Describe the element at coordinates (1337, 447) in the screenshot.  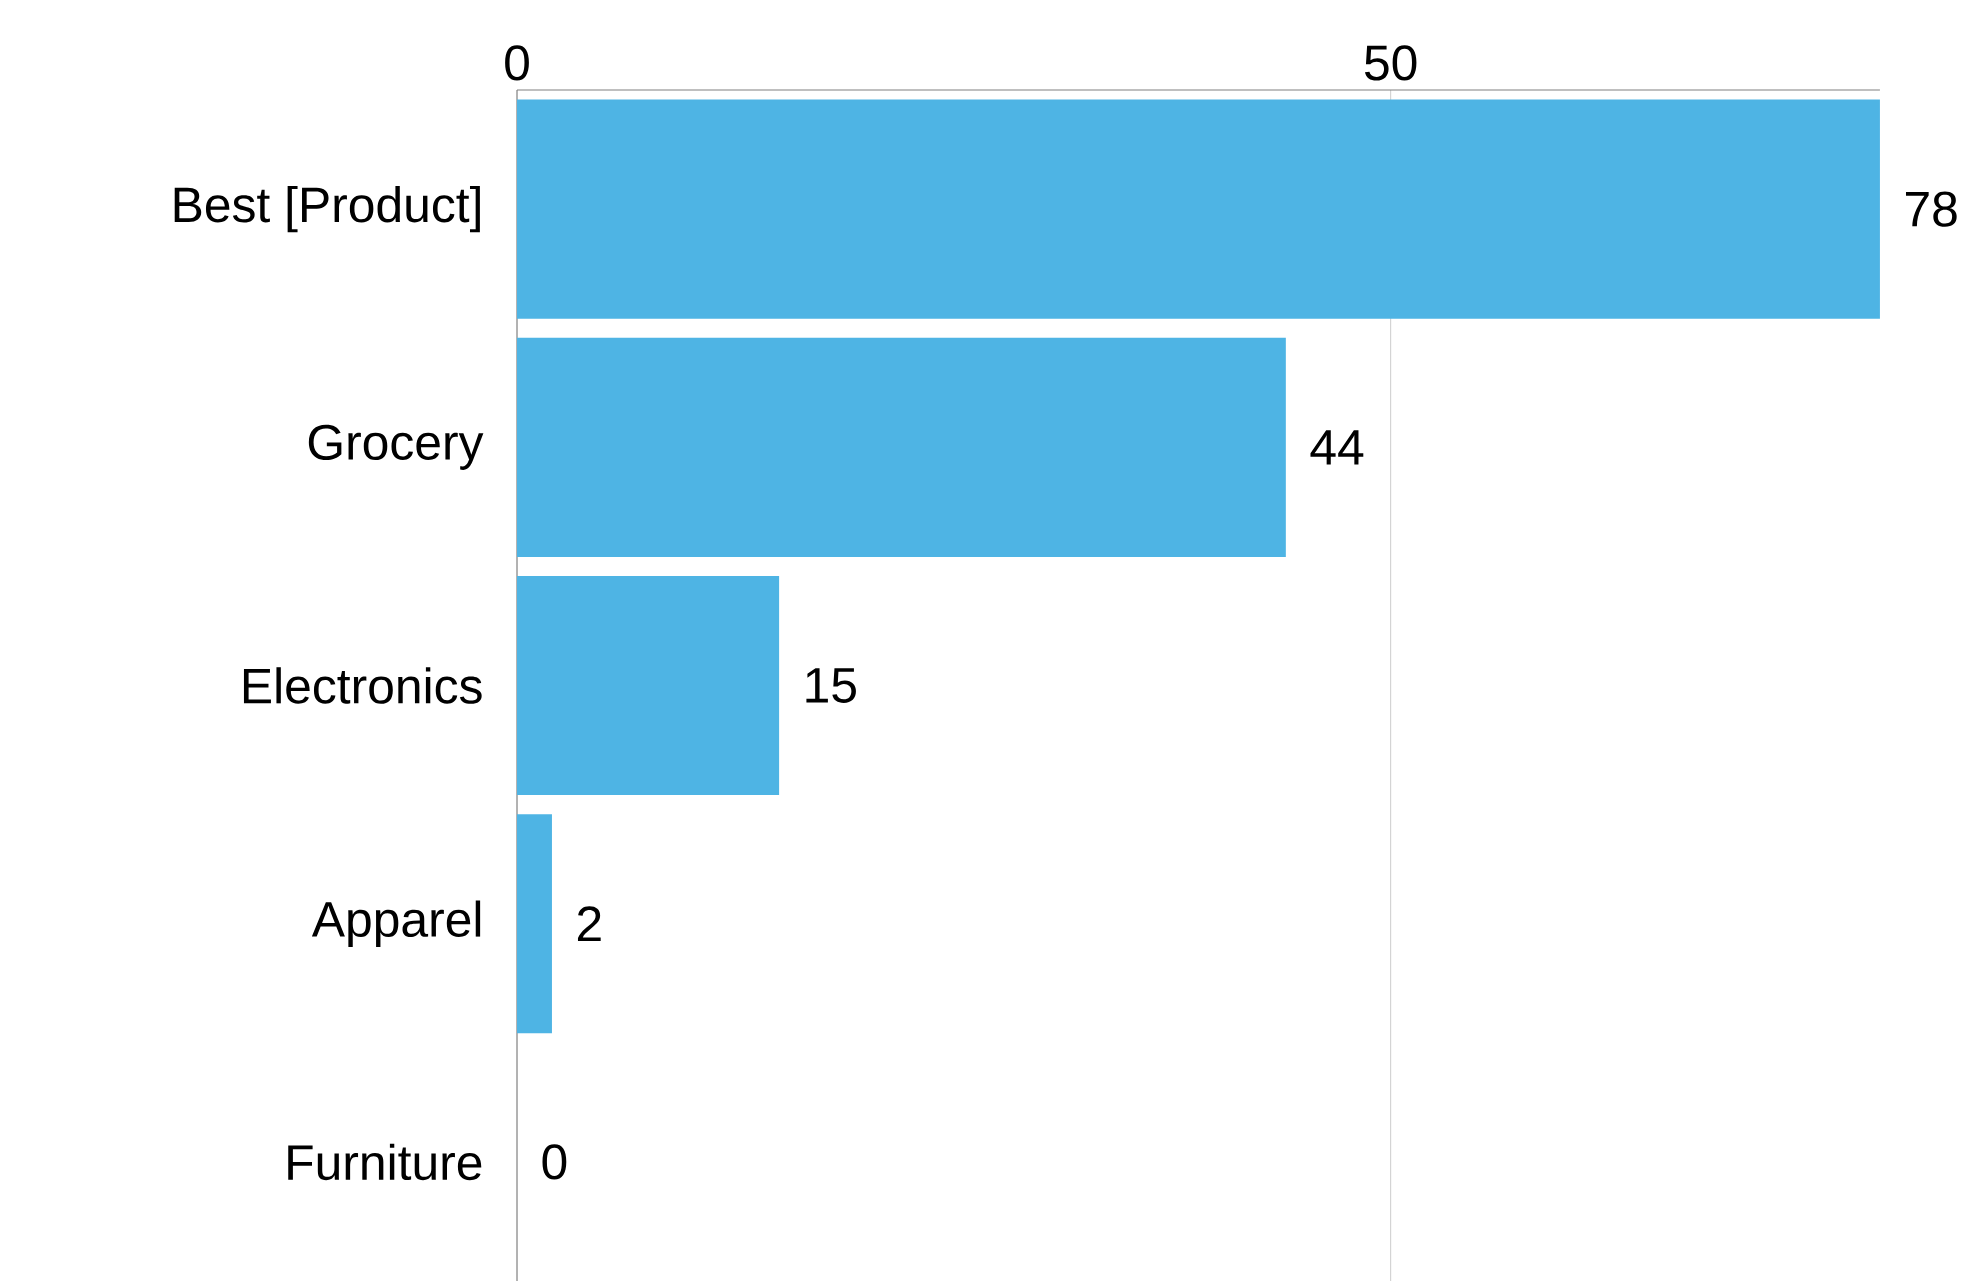
I see `data-label: 44` at that location.